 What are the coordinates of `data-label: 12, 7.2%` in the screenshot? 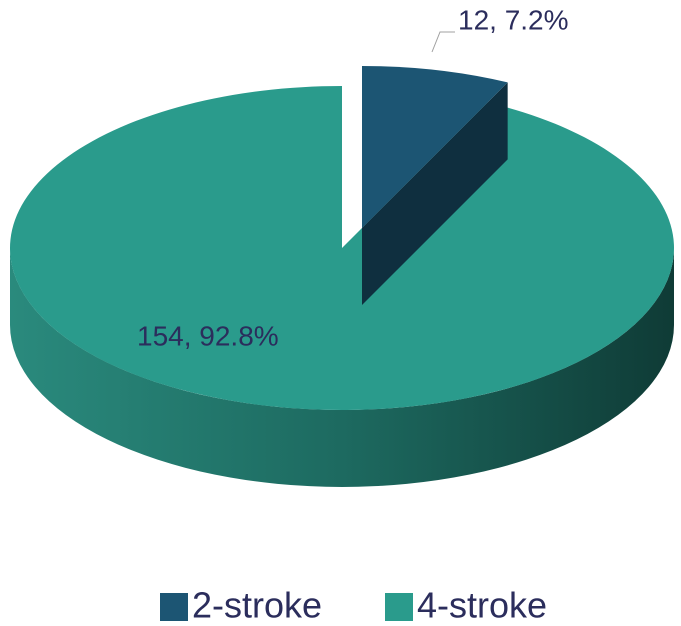 It's located at (513, 19).